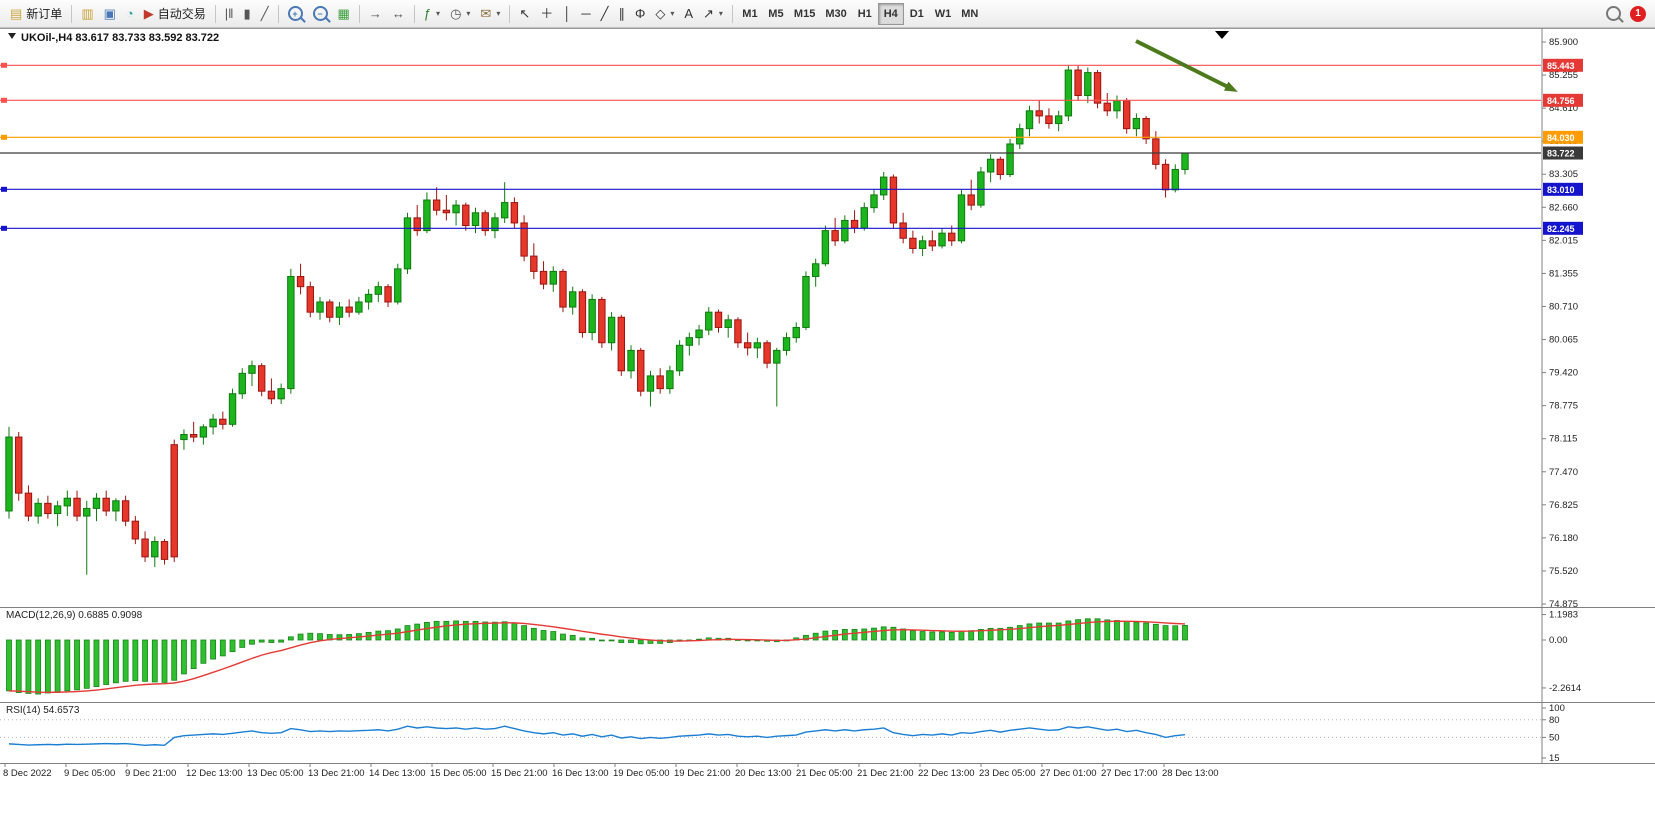 This screenshot has height=829, width=1655. Describe the element at coordinates (1563, 373) in the screenshot. I see `price-axis-label: 79.420` at that location.